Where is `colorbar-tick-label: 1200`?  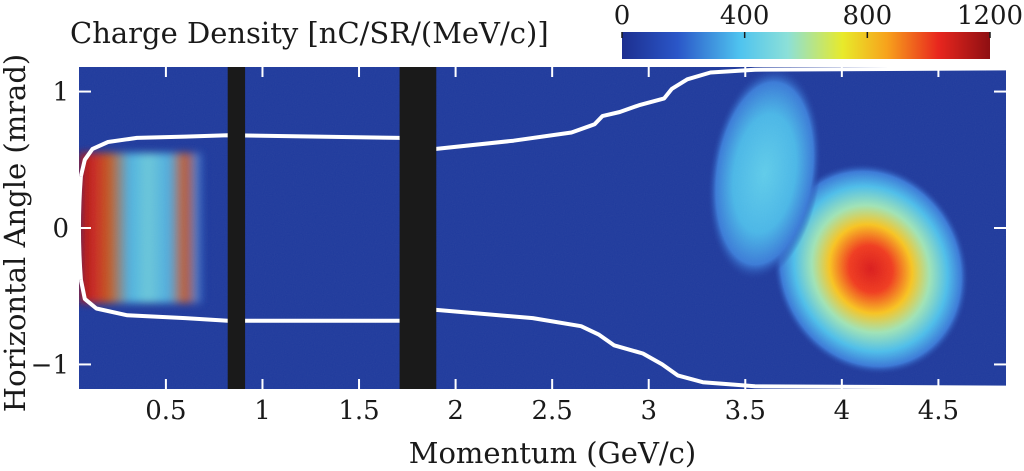
colorbar-tick-label: 1200 is located at coordinates (990, 16).